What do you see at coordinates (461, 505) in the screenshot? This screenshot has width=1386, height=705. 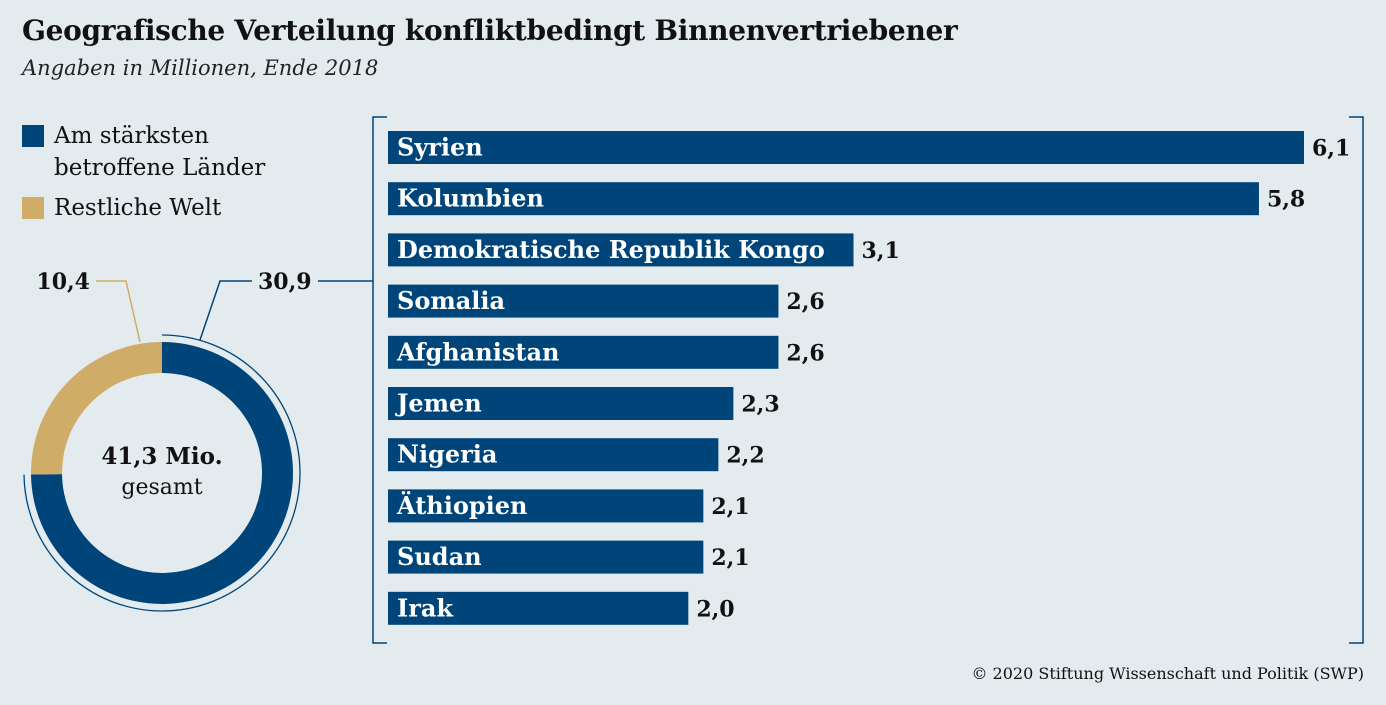 I see `bar-category-label-7: Äthiopien` at bounding box center [461, 505].